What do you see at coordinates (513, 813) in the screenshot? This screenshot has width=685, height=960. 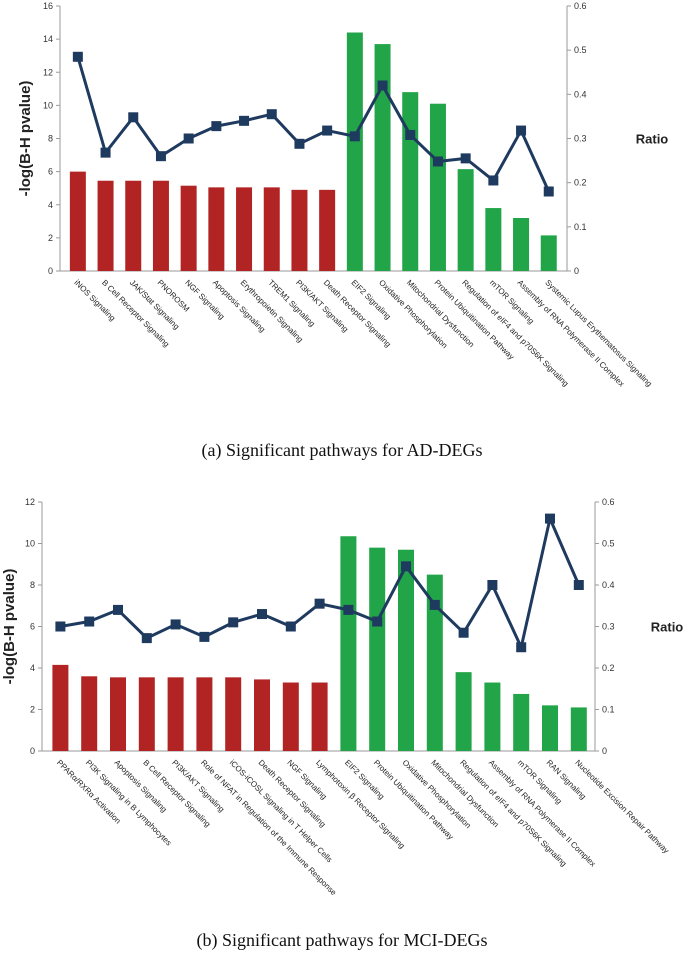 I see `category-label: Regulation of eIF4 and p70S6K Signaling` at bounding box center [513, 813].